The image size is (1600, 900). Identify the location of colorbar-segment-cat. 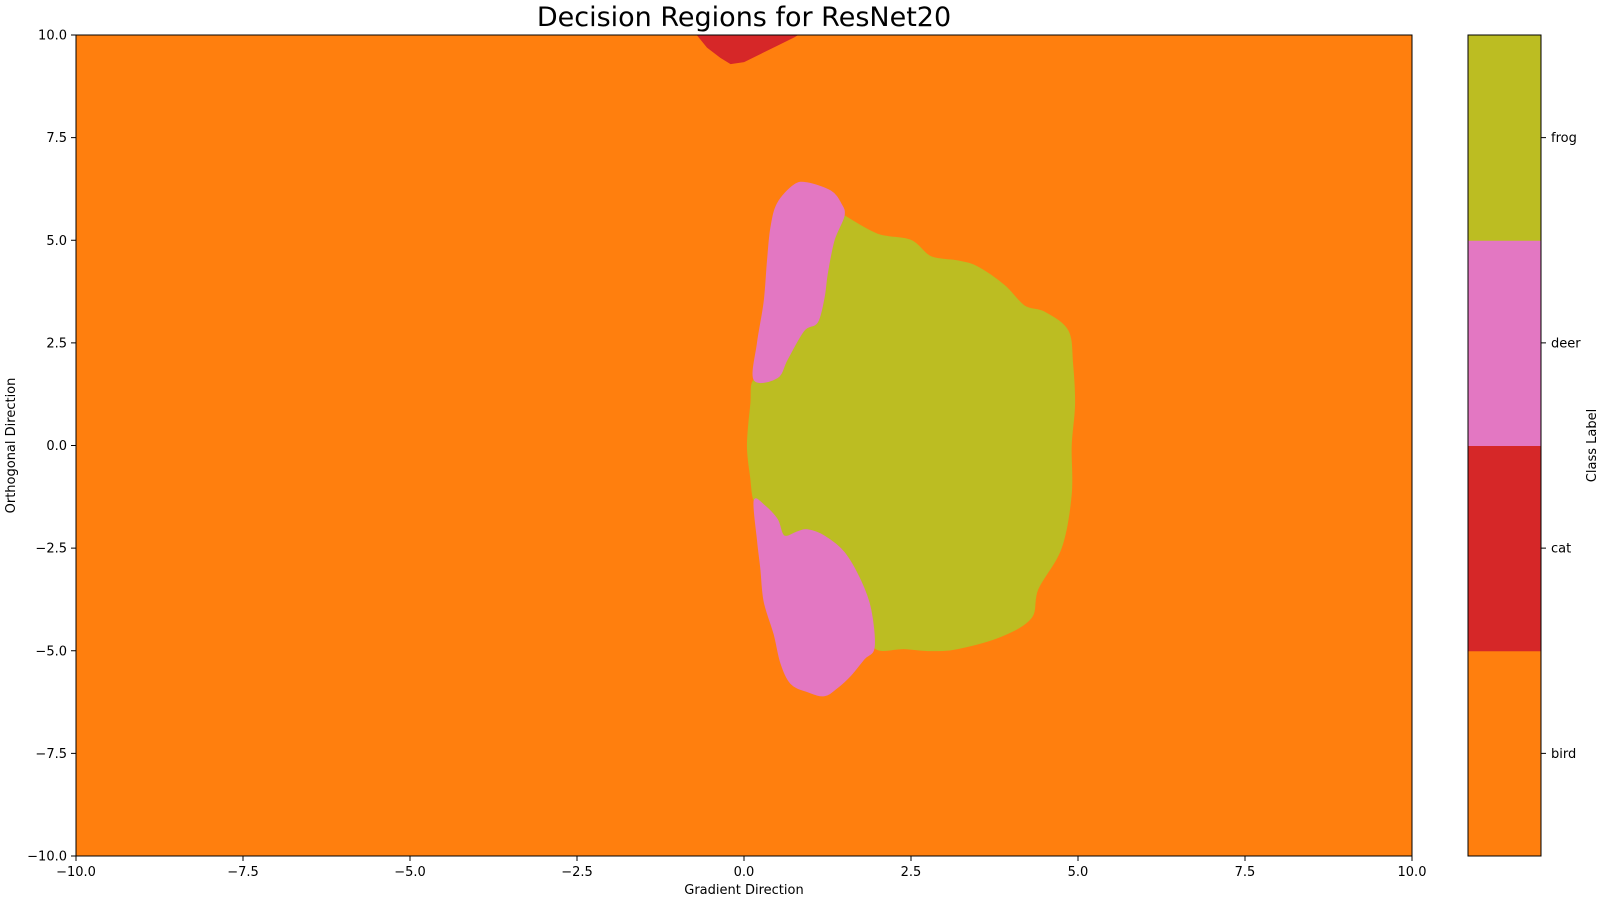
(1504, 548).